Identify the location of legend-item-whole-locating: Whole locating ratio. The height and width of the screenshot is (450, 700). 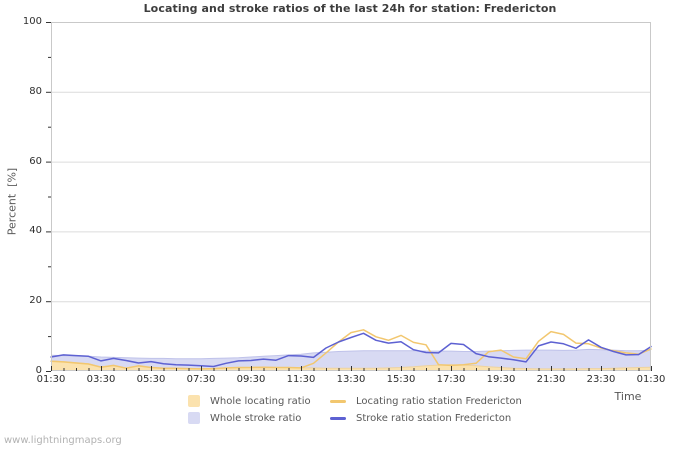
(252, 401).